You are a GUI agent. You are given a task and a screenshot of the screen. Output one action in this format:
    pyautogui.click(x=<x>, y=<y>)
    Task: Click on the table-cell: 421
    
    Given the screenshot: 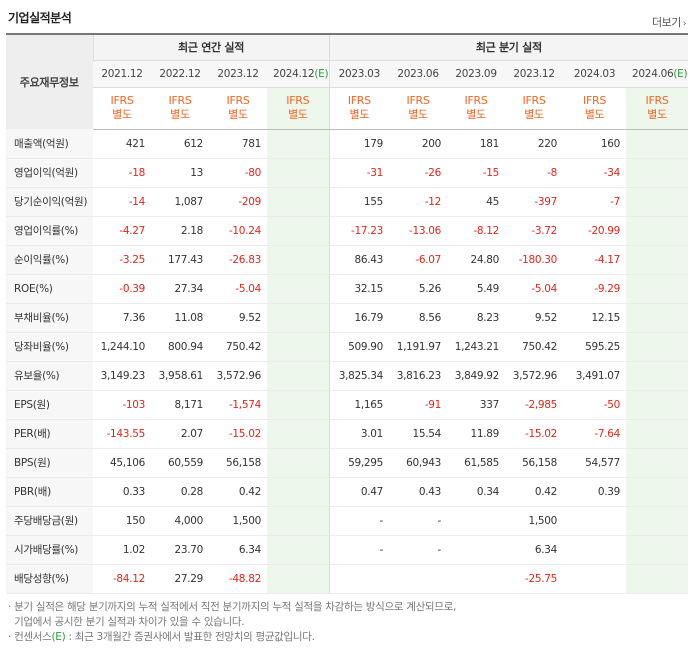 What is the action you would take?
    pyautogui.click(x=135, y=143)
    